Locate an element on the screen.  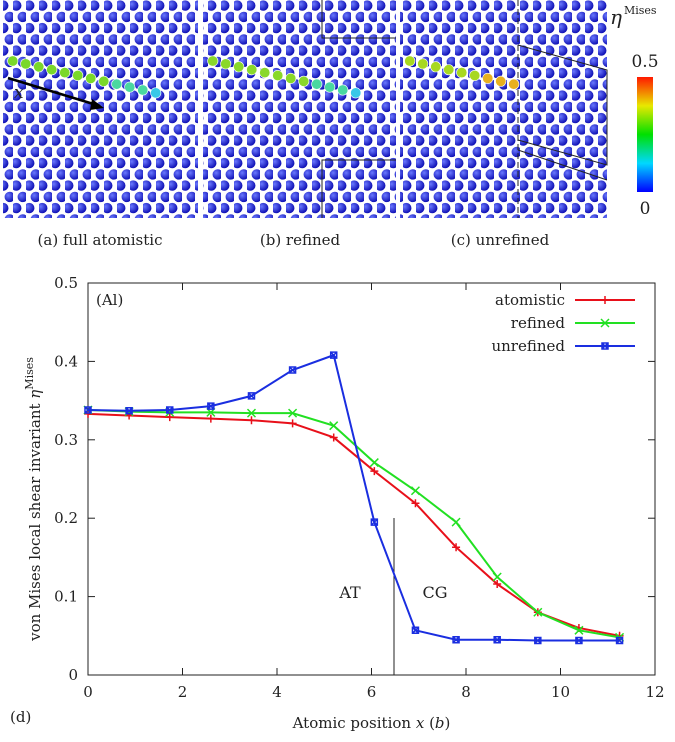
x-tick-label: 2 is located at coordinates (183, 692).